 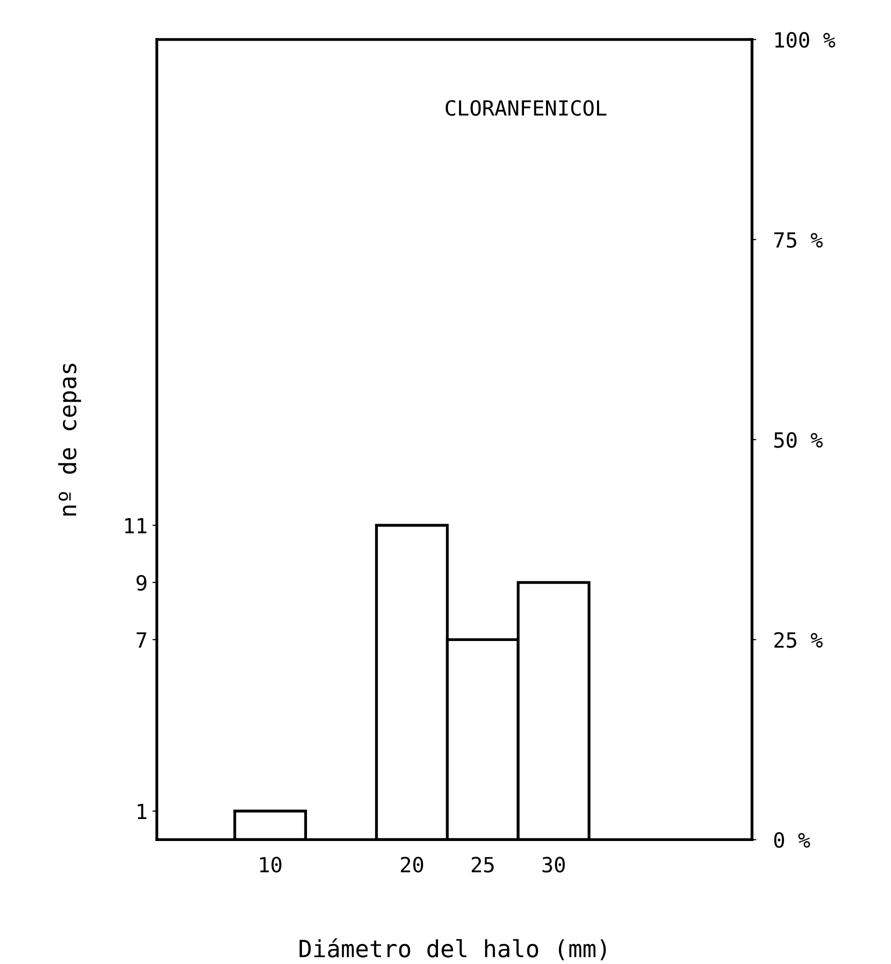 I want to click on y-axis-title: nº de cepas, so click(x=70, y=440).